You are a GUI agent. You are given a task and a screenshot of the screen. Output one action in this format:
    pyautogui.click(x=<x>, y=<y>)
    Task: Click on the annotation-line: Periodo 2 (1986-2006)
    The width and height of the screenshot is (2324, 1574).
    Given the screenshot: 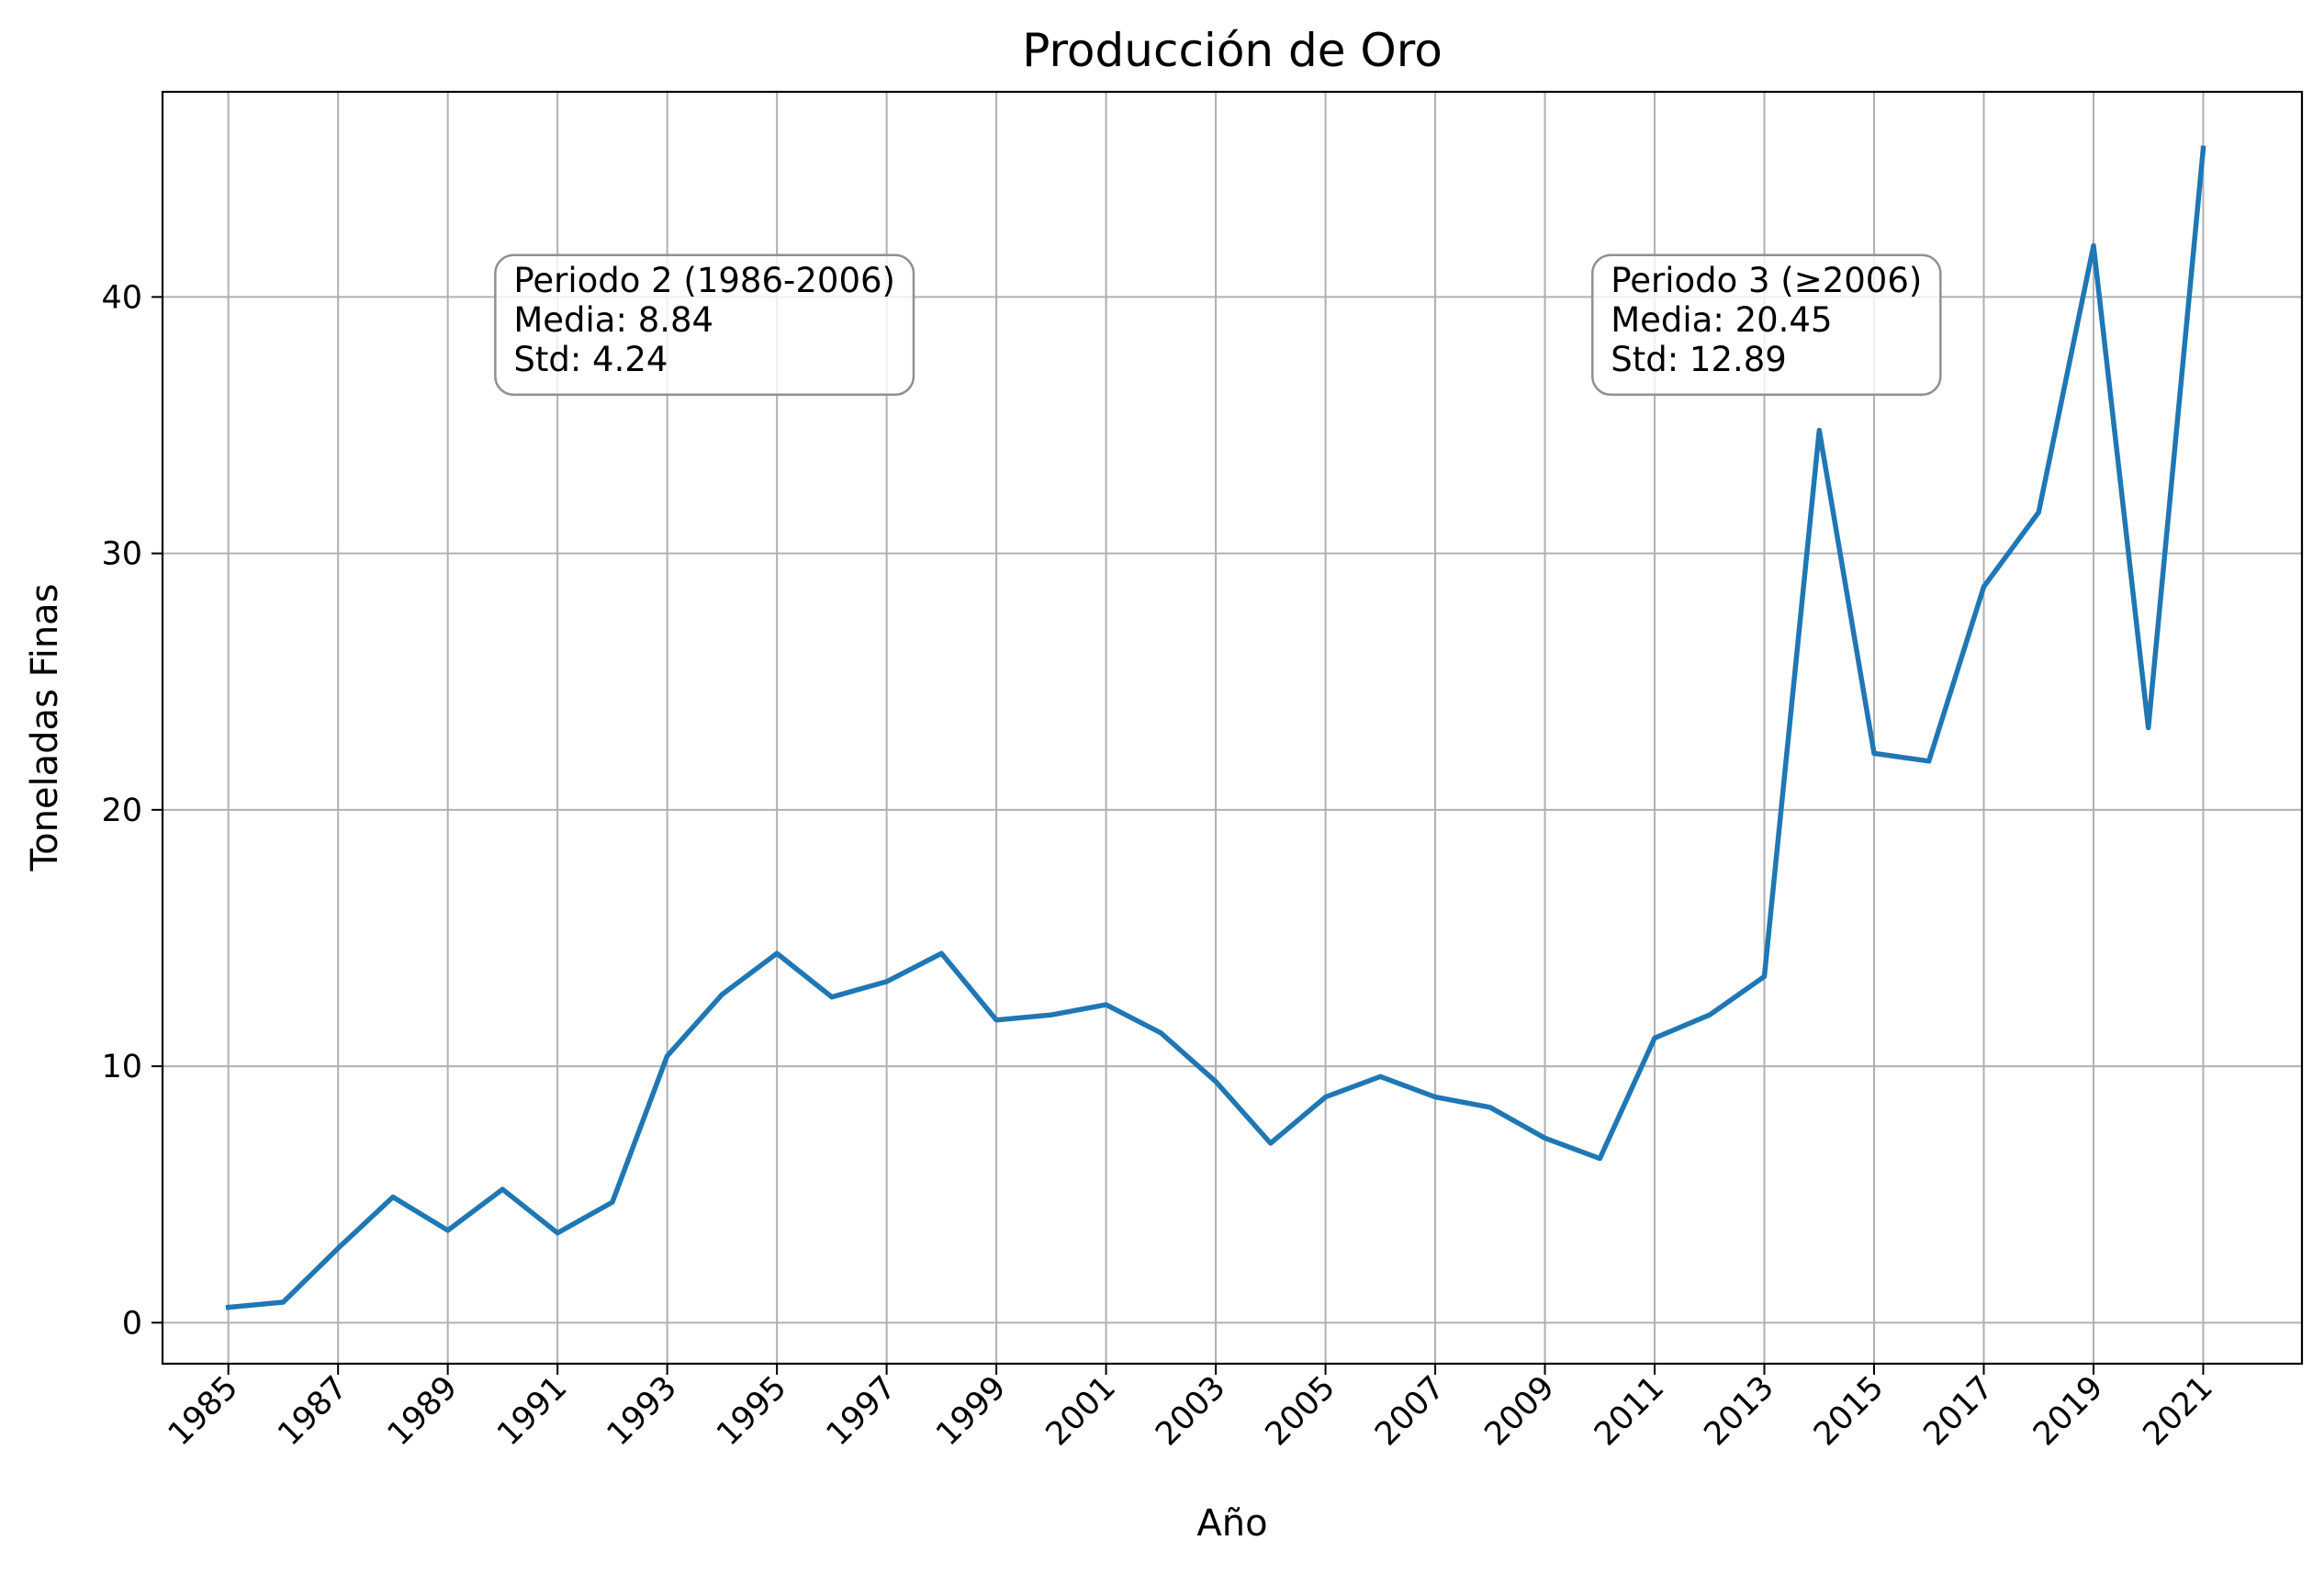 What is the action you would take?
    pyautogui.click(x=704, y=280)
    